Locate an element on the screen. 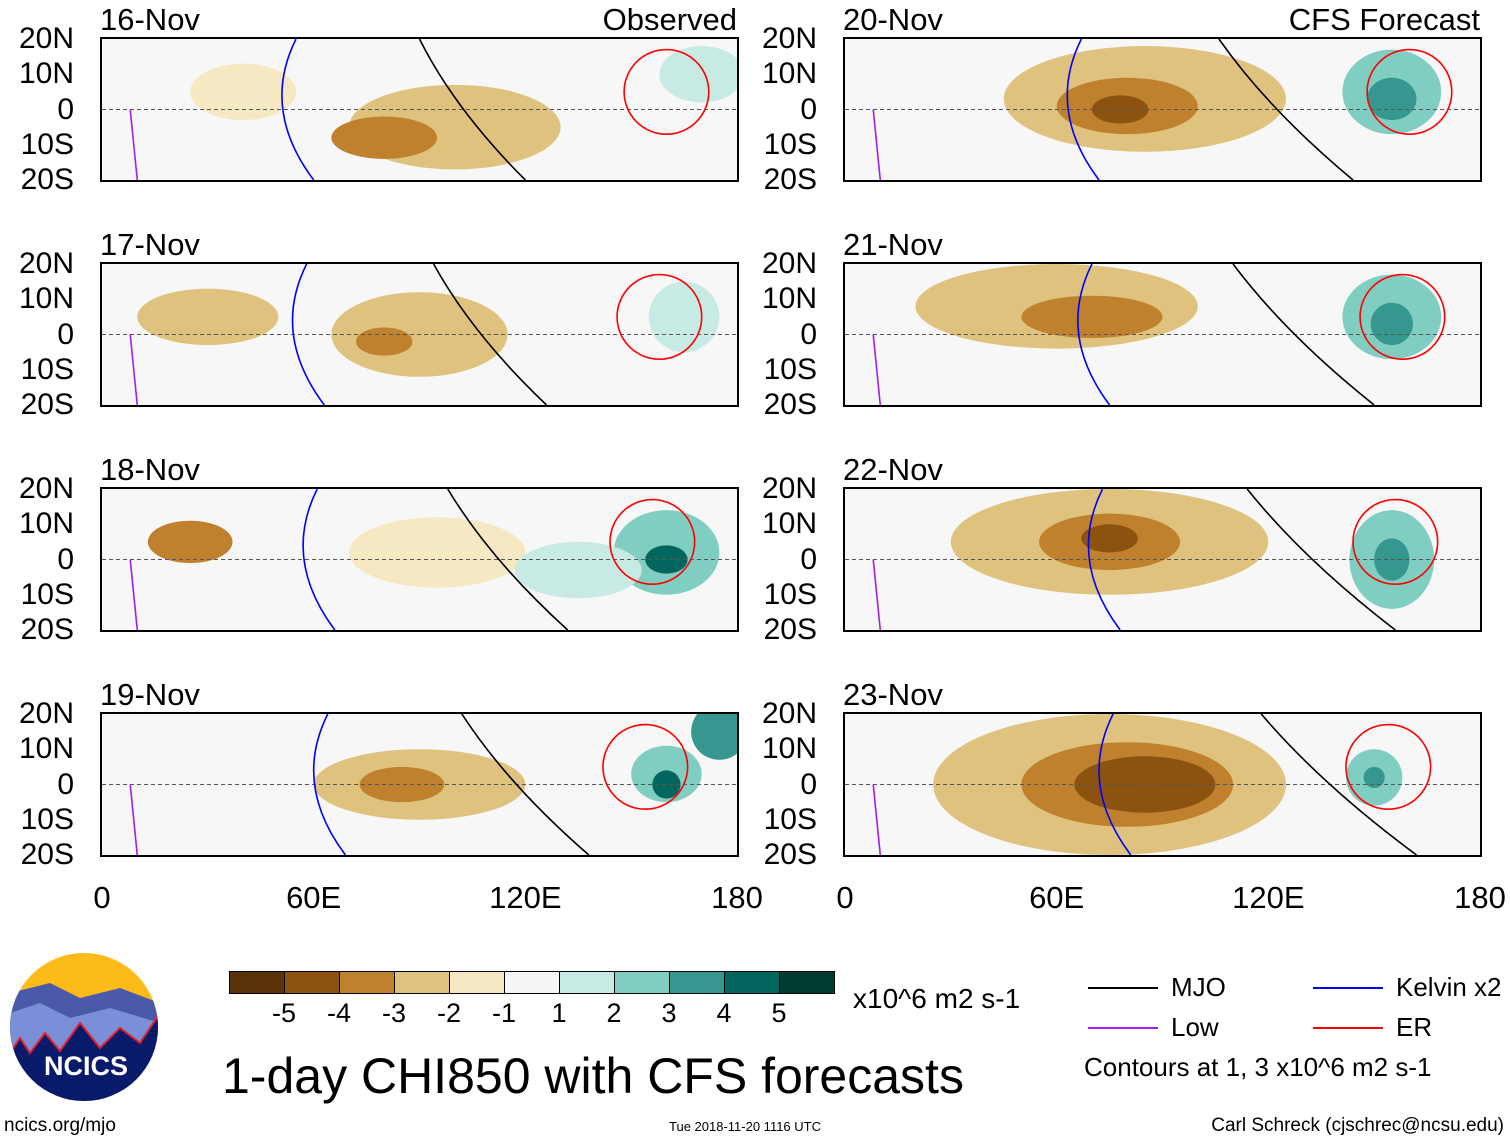 The image size is (1510, 1142). legend-label: ER is located at coordinates (1414, 1027).